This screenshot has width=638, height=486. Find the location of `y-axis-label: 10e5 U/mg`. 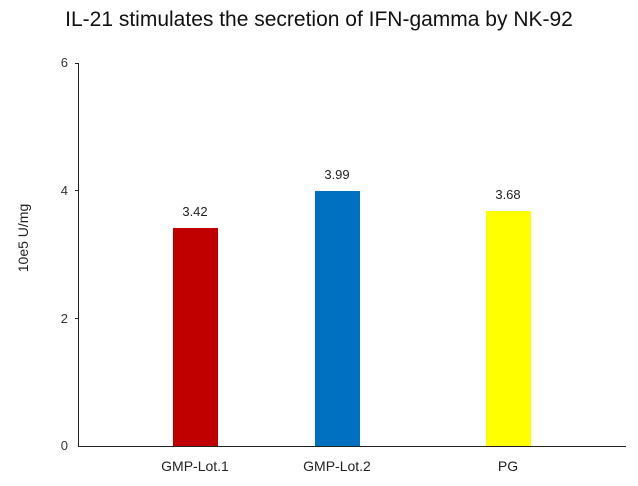

y-axis-label: 10e5 U/mg is located at coordinates (23, 238).